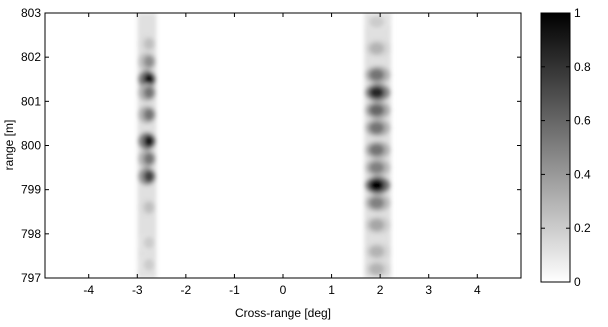  What do you see at coordinates (428, 290) in the screenshot?
I see `x-tick-label: 3` at bounding box center [428, 290].